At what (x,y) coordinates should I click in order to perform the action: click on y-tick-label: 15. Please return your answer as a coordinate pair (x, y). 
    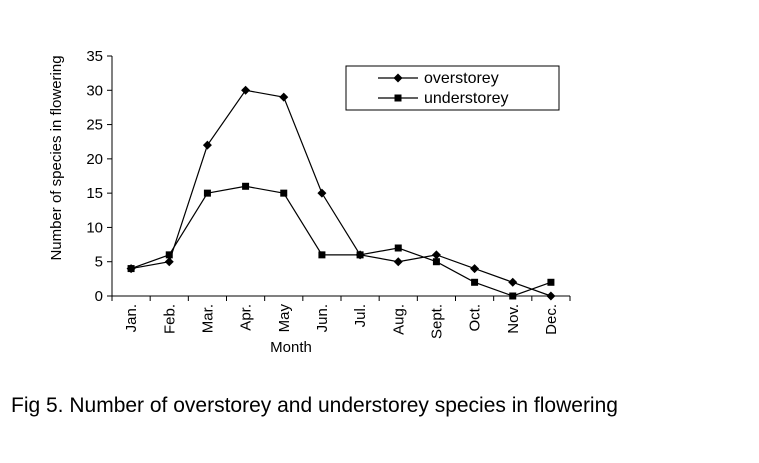
    Looking at the image, I should click on (94, 193).